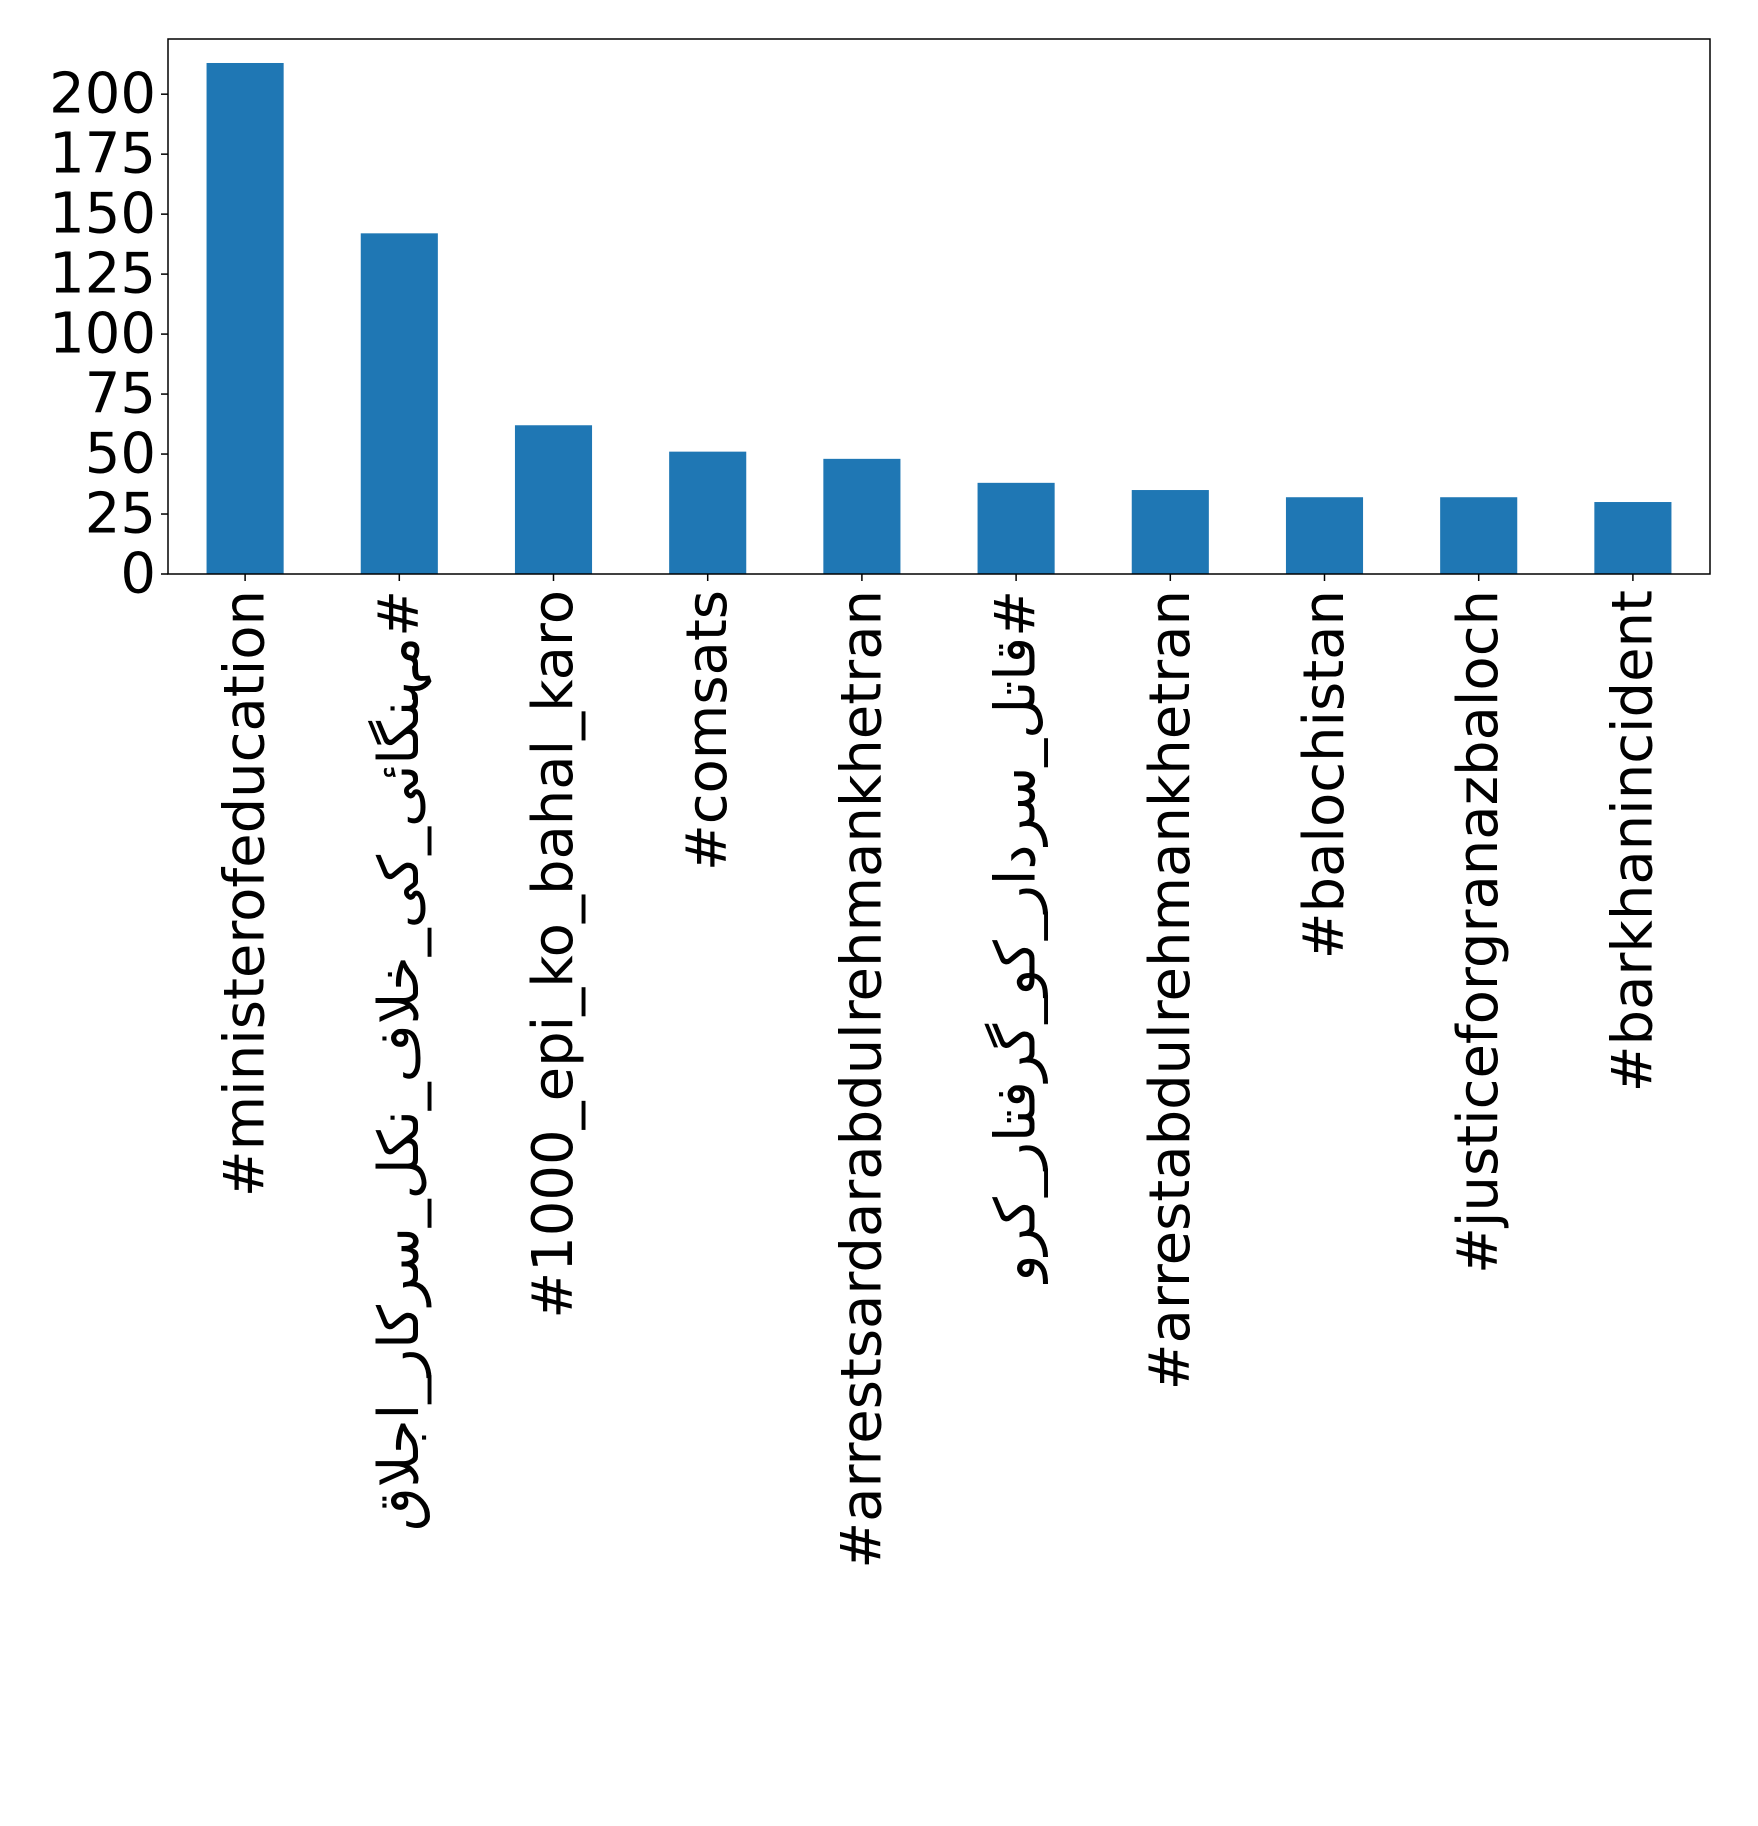  Describe the element at coordinates (553, 954) in the screenshot. I see `xtick-label-3: #1000_epi_ko_bahal_karo` at that location.